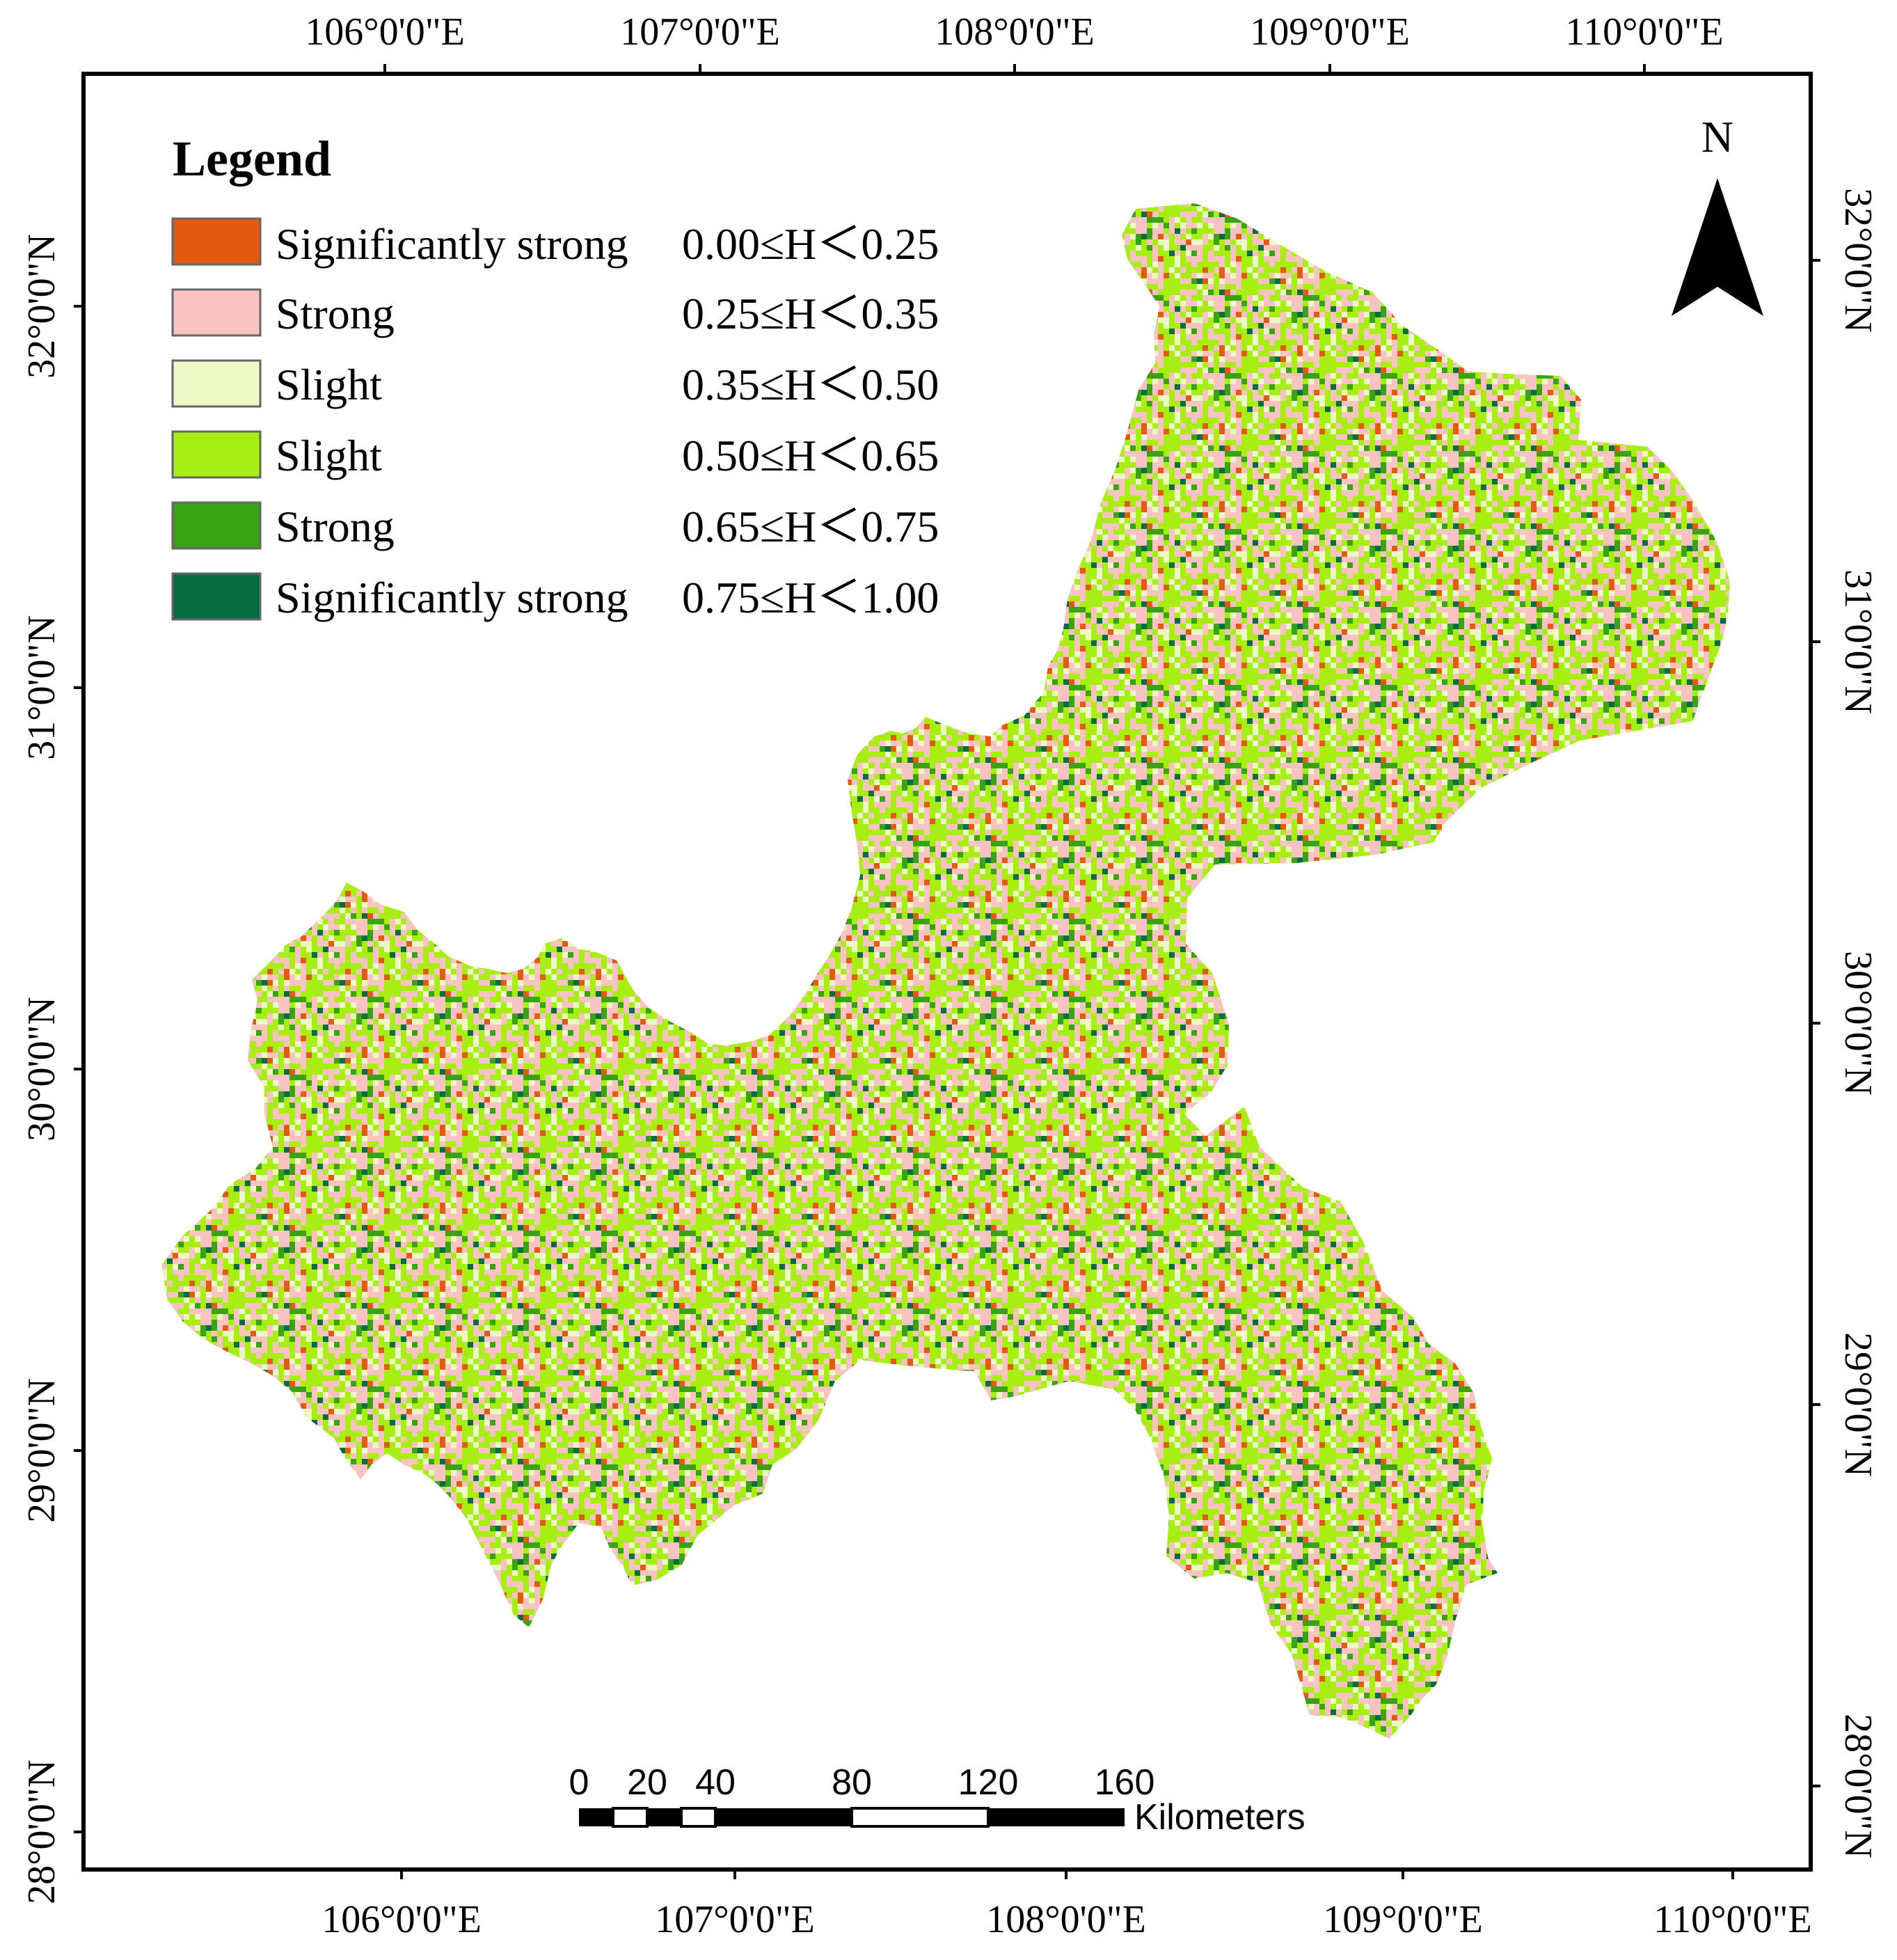 This screenshot has width=1897, height=1960. I want to click on legend-range: 0.25≤H＜0.35, so click(811, 313).